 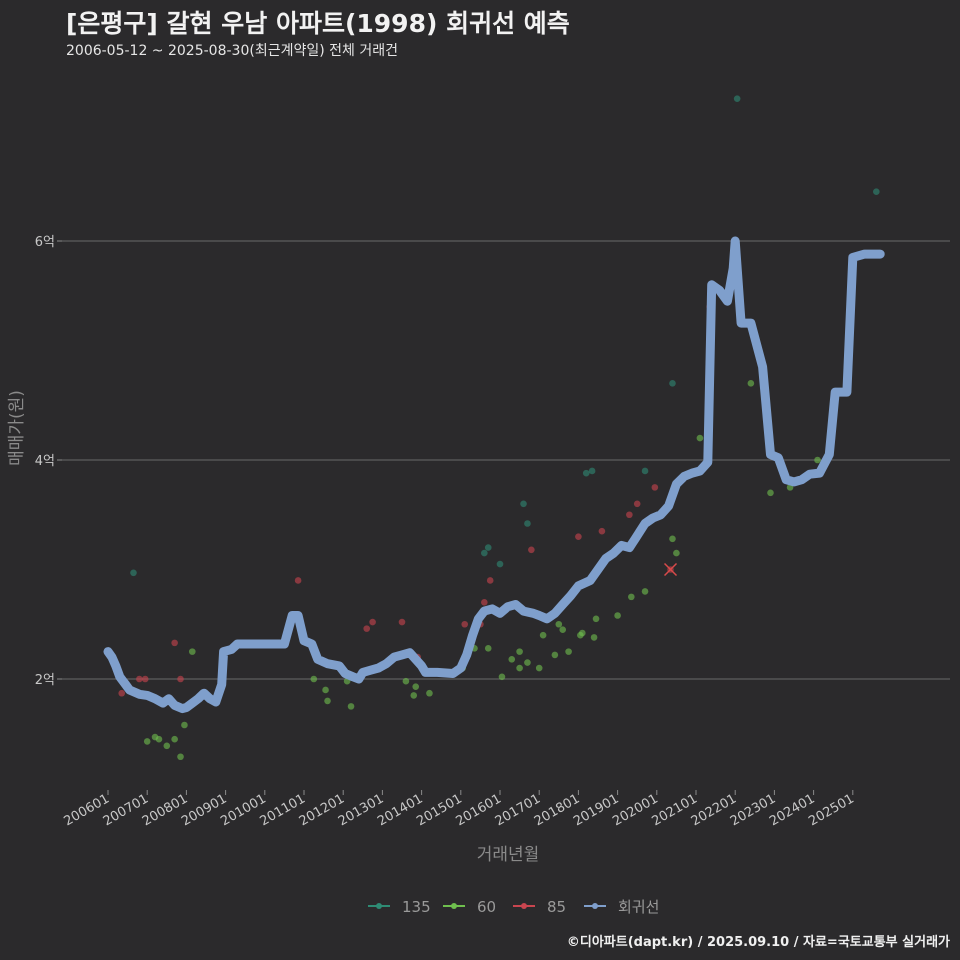 I want to click on legend: 135 60 85 회귀선, so click(x=513, y=907).